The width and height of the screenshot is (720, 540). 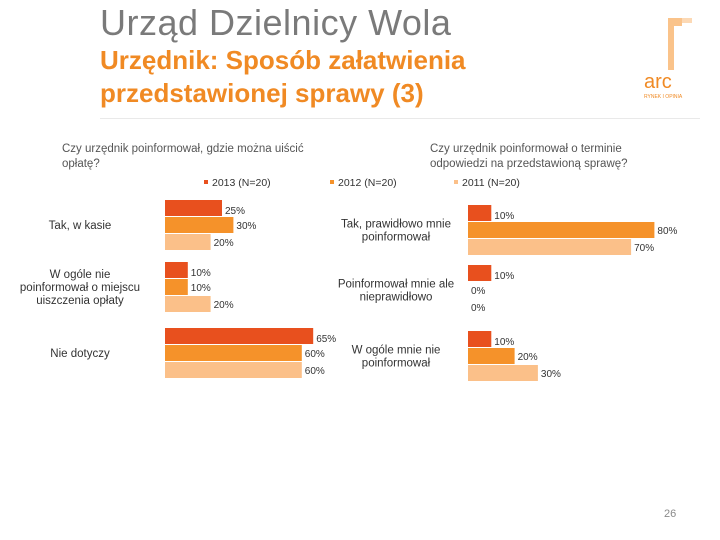 I want to click on logo-text: arc, so click(x=658, y=82).